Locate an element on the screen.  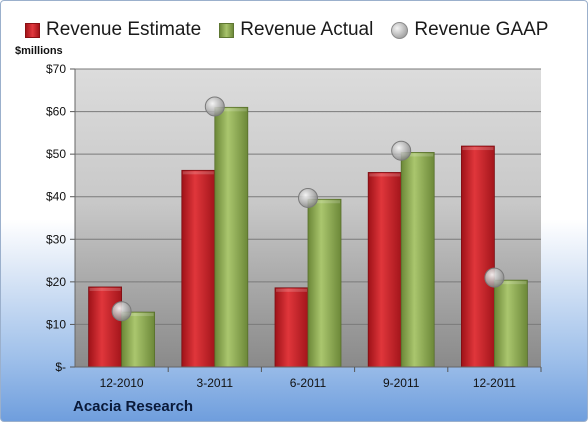
y-tick-label: $20 is located at coordinates (56, 282).